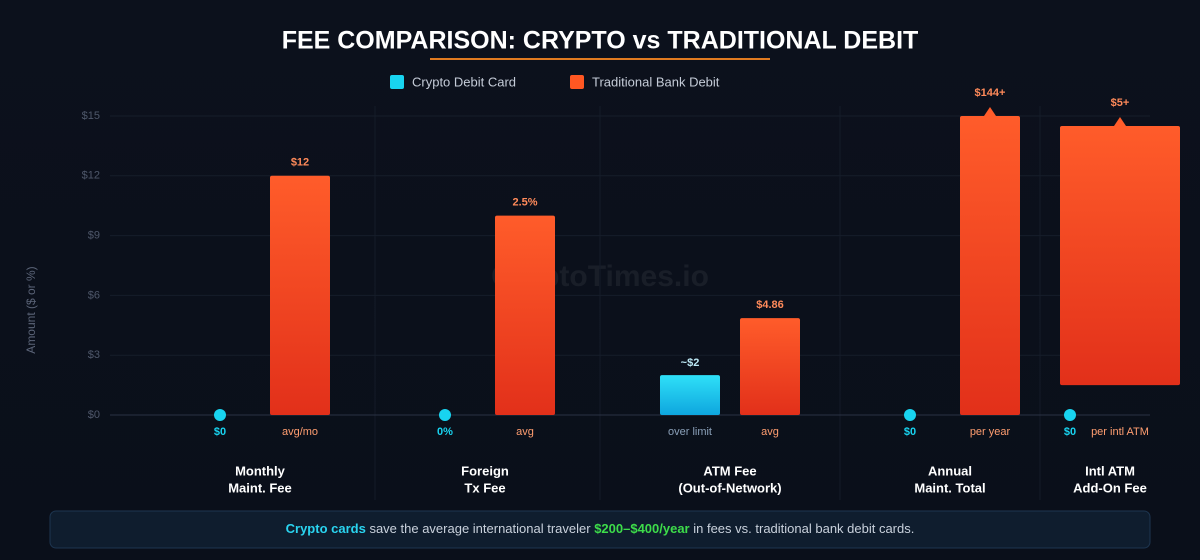 The height and width of the screenshot is (560, 1200). What do you see at coordinates (990, 432) in the screenshot?
I see `traditional-note: per year` at bounding box center [990, 432].